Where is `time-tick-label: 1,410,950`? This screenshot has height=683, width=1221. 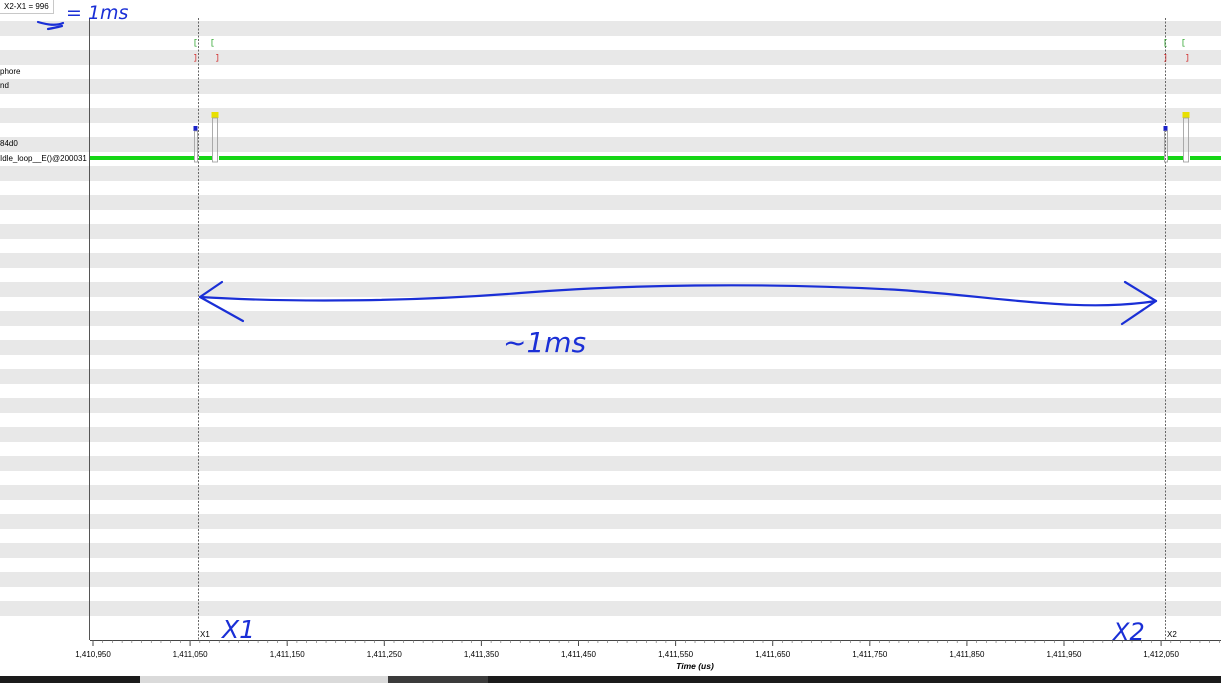 time-tick-label: 1,410,950 is located at coordinates (93, 654).